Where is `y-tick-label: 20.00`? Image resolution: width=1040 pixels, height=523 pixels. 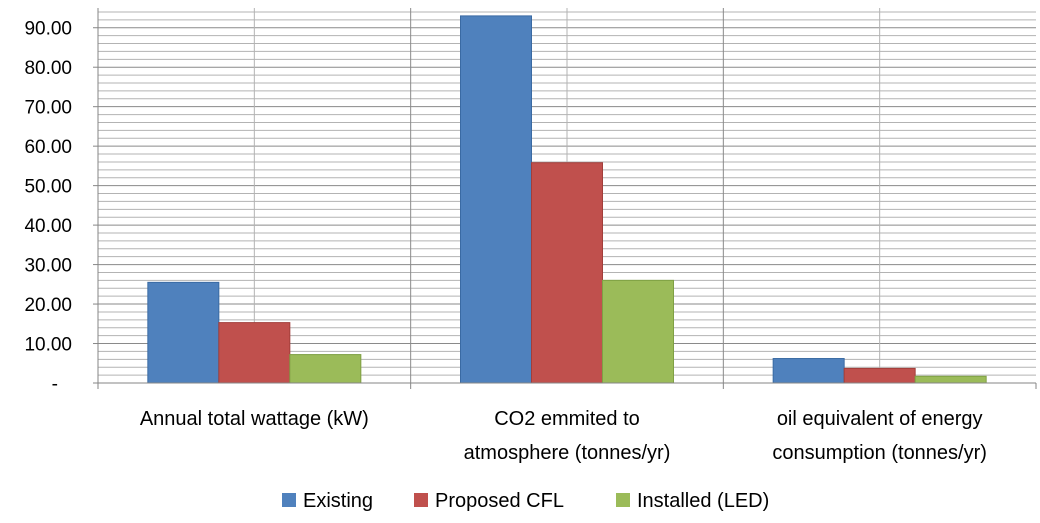 y-tick-label: 20.00 is located at coordinates (48, 305).